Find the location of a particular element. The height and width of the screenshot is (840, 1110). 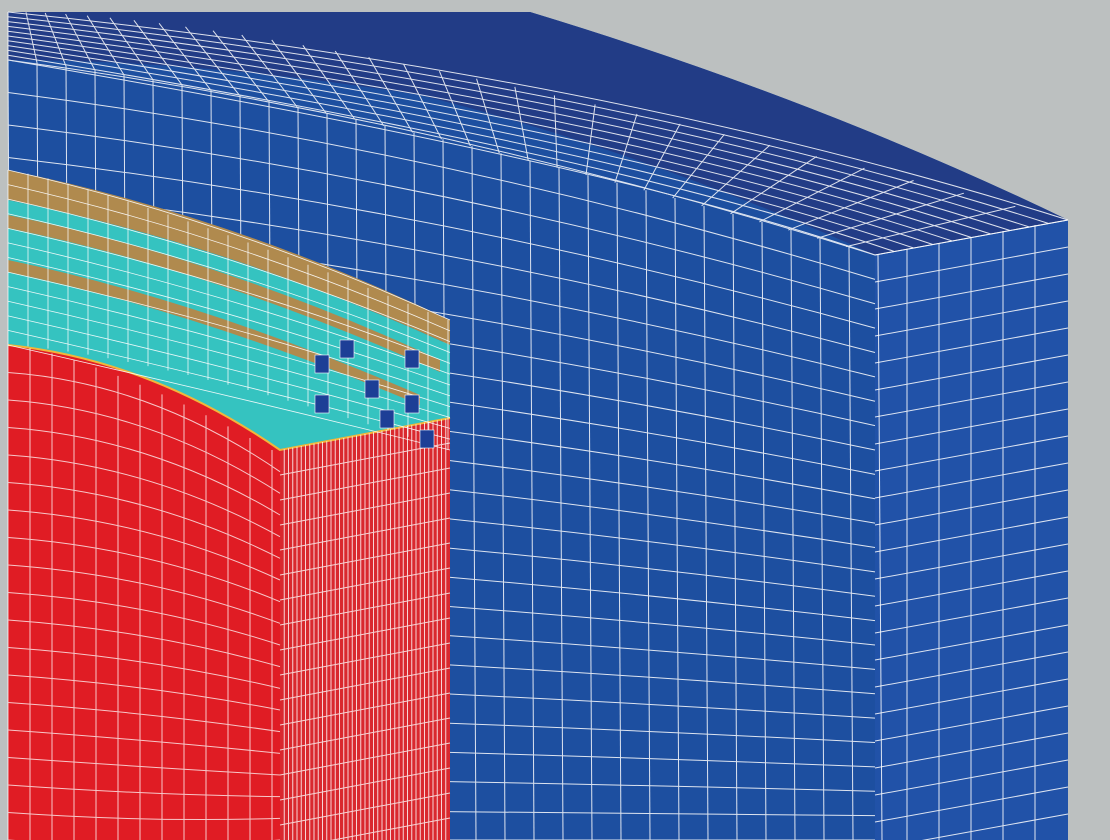

red-core-grid is located at coordinates (144, 592).